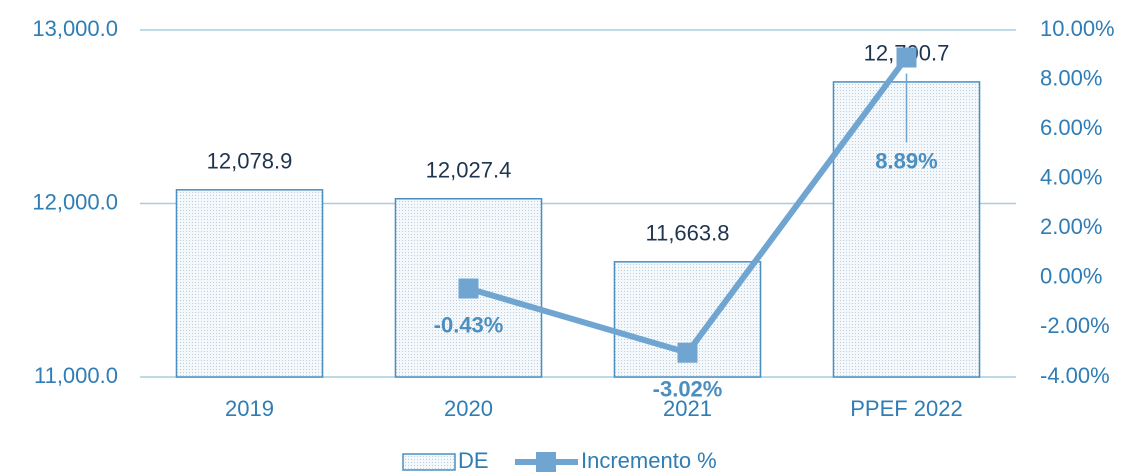 Image resolution: width=1135 pixels, height=474 pixels. Describe the element at coordinates (468, 408) in the screenshot. I see `x-tick-label: 2020` at that location.